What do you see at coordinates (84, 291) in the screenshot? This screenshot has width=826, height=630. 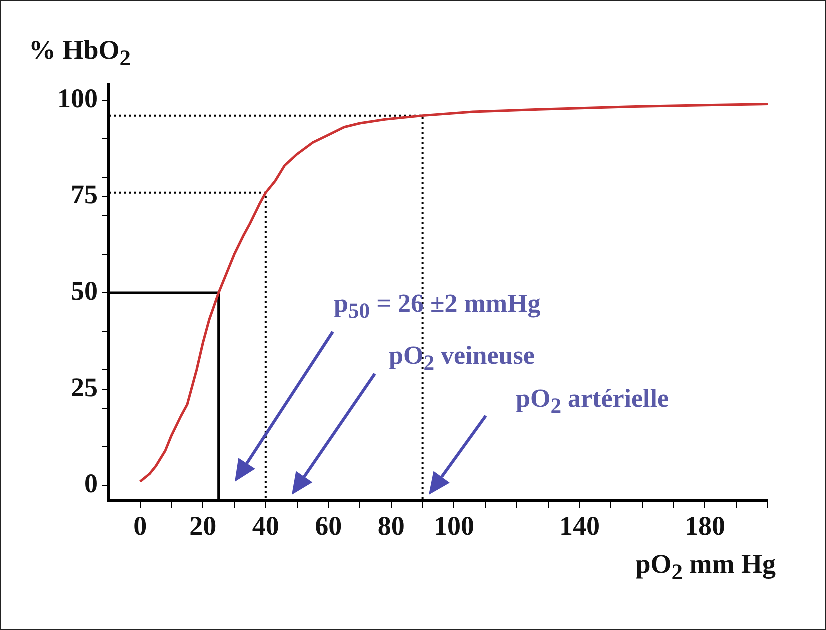 I see `y-tick-label: 50` at bounding box center [84, 291].